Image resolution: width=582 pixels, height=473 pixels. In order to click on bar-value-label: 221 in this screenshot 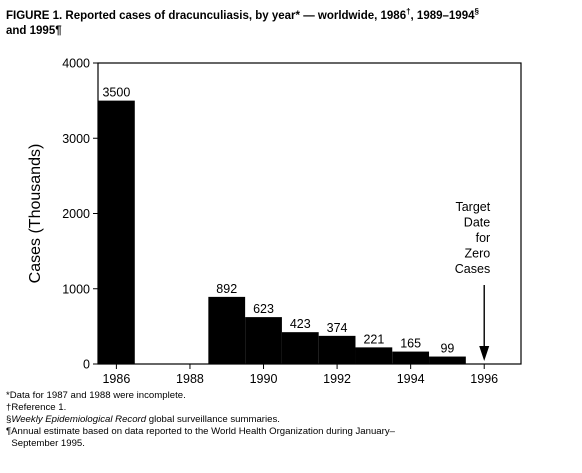, I will do `click(373, 339)`.